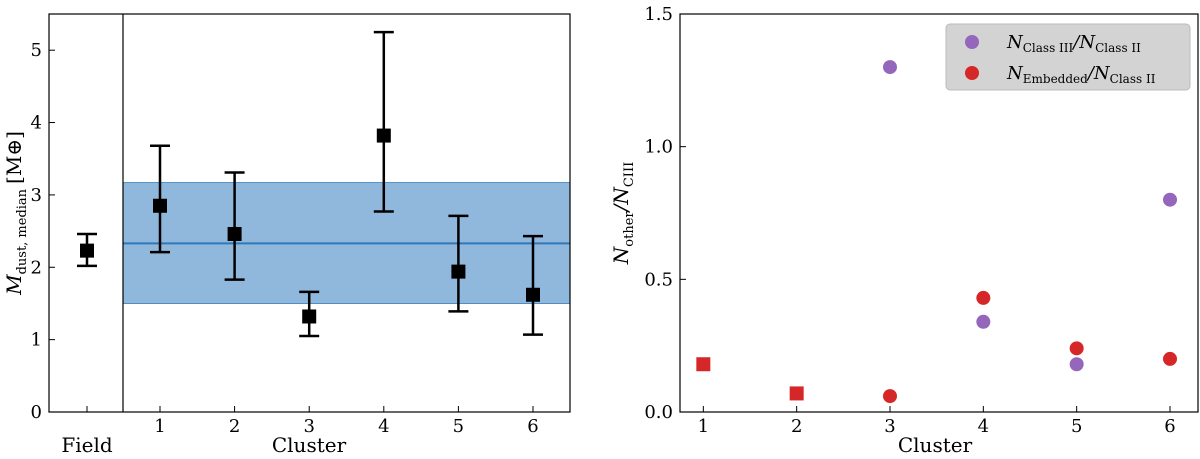 The width and height of the screenshot is (1200, 459). I want to click on left-ylabel: Mdust, median [M⊕], so click(16, 213).